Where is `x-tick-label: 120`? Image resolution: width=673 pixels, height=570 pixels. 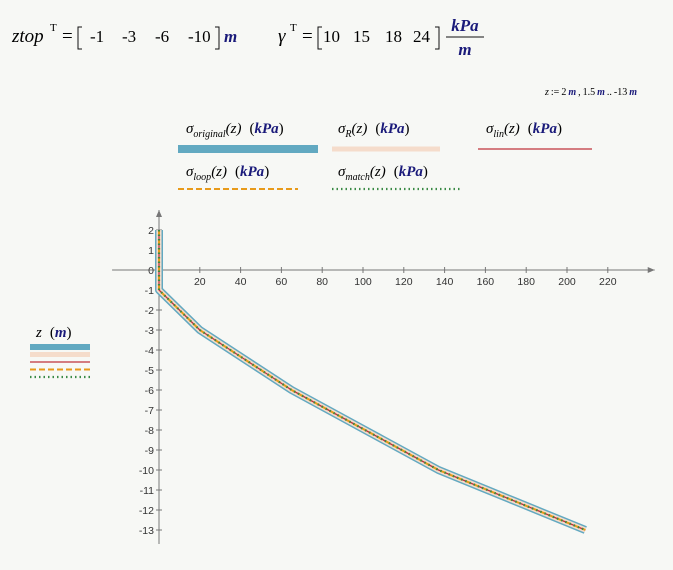 x-tick-label: 120 is located at coordinates (404, 282).